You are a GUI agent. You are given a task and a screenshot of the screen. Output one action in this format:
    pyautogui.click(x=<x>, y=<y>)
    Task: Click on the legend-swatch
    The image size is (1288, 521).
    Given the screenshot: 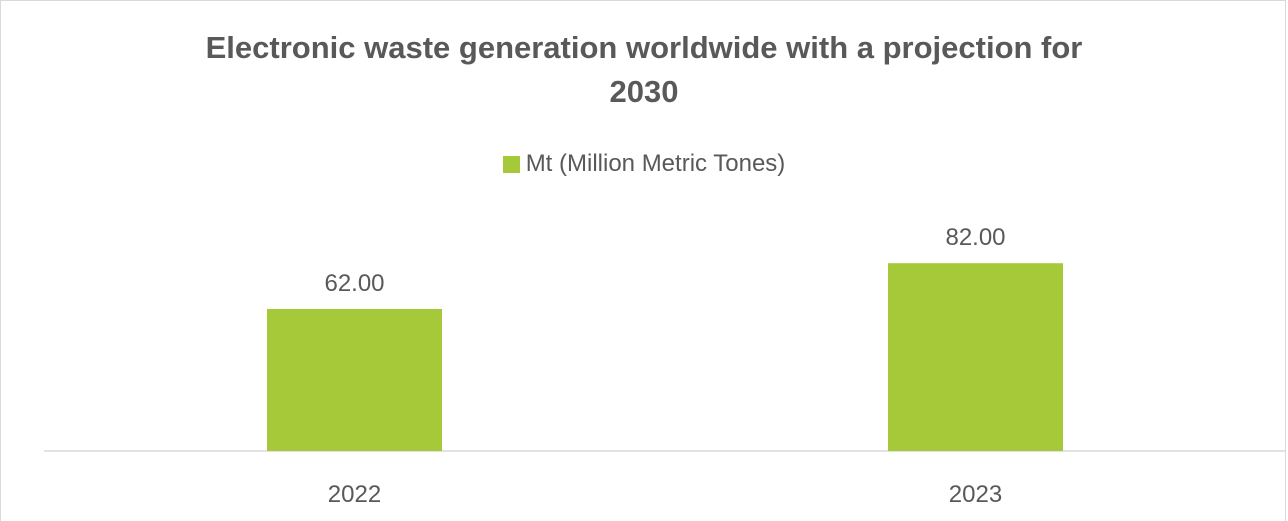 What is the action you would take?
    pyautogui.click(x=511, y=164)
    